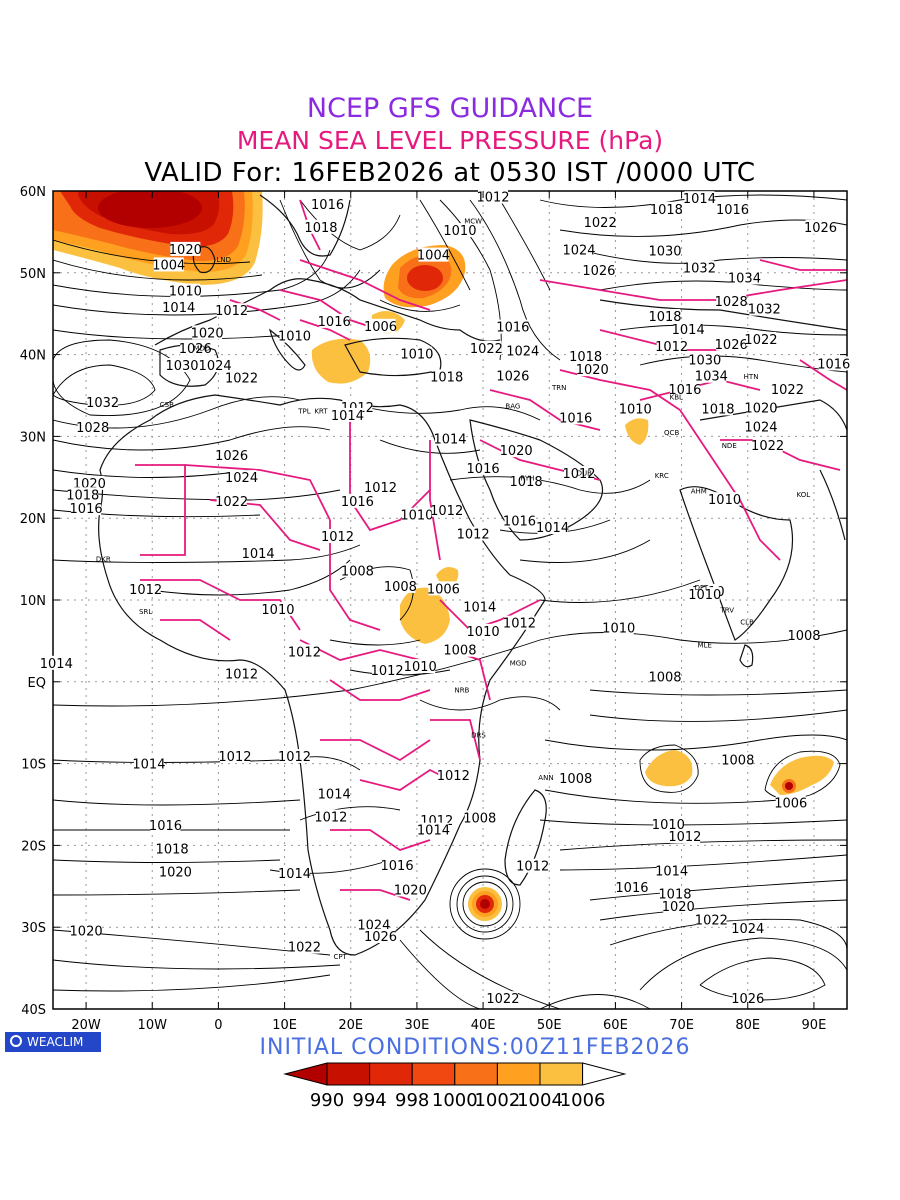 This screenshot has width=900, height=1200. What do you see at coordinates (455, 740) in the screenshot?
I see `border-tanzania` at bounding box center [455, 740].